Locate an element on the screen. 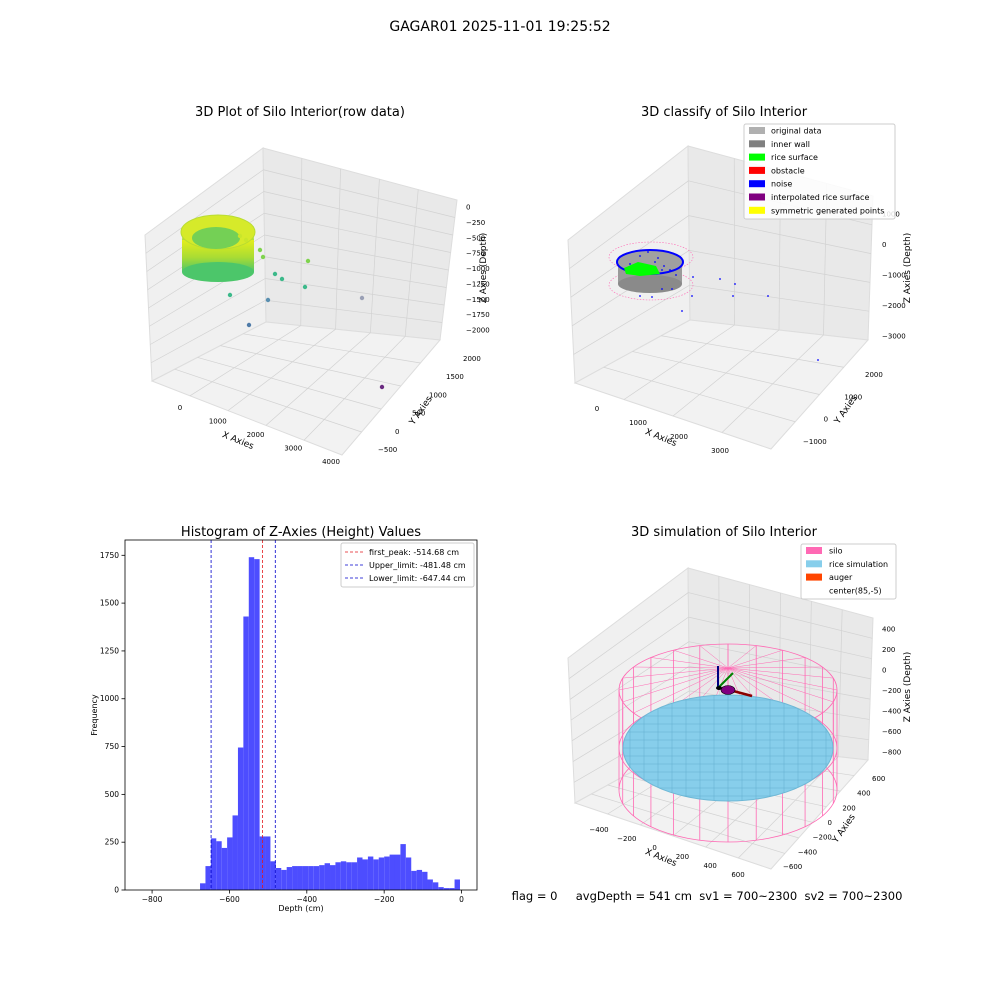  raw-z-tick-label: −1000 is located at coordinates (478, 269).